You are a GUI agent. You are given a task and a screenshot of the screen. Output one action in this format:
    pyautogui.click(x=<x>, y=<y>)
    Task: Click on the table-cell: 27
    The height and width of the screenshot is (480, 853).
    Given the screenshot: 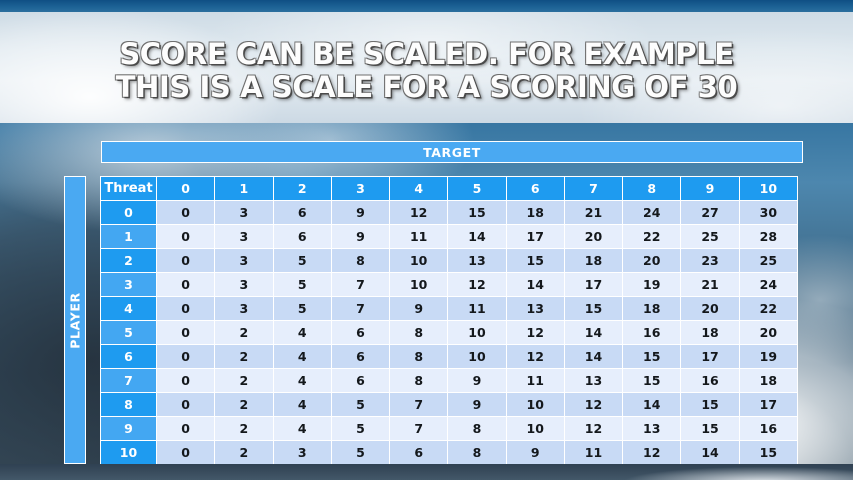 What is the action you would take?
    pyautogui.click(x=710, y=212)
    